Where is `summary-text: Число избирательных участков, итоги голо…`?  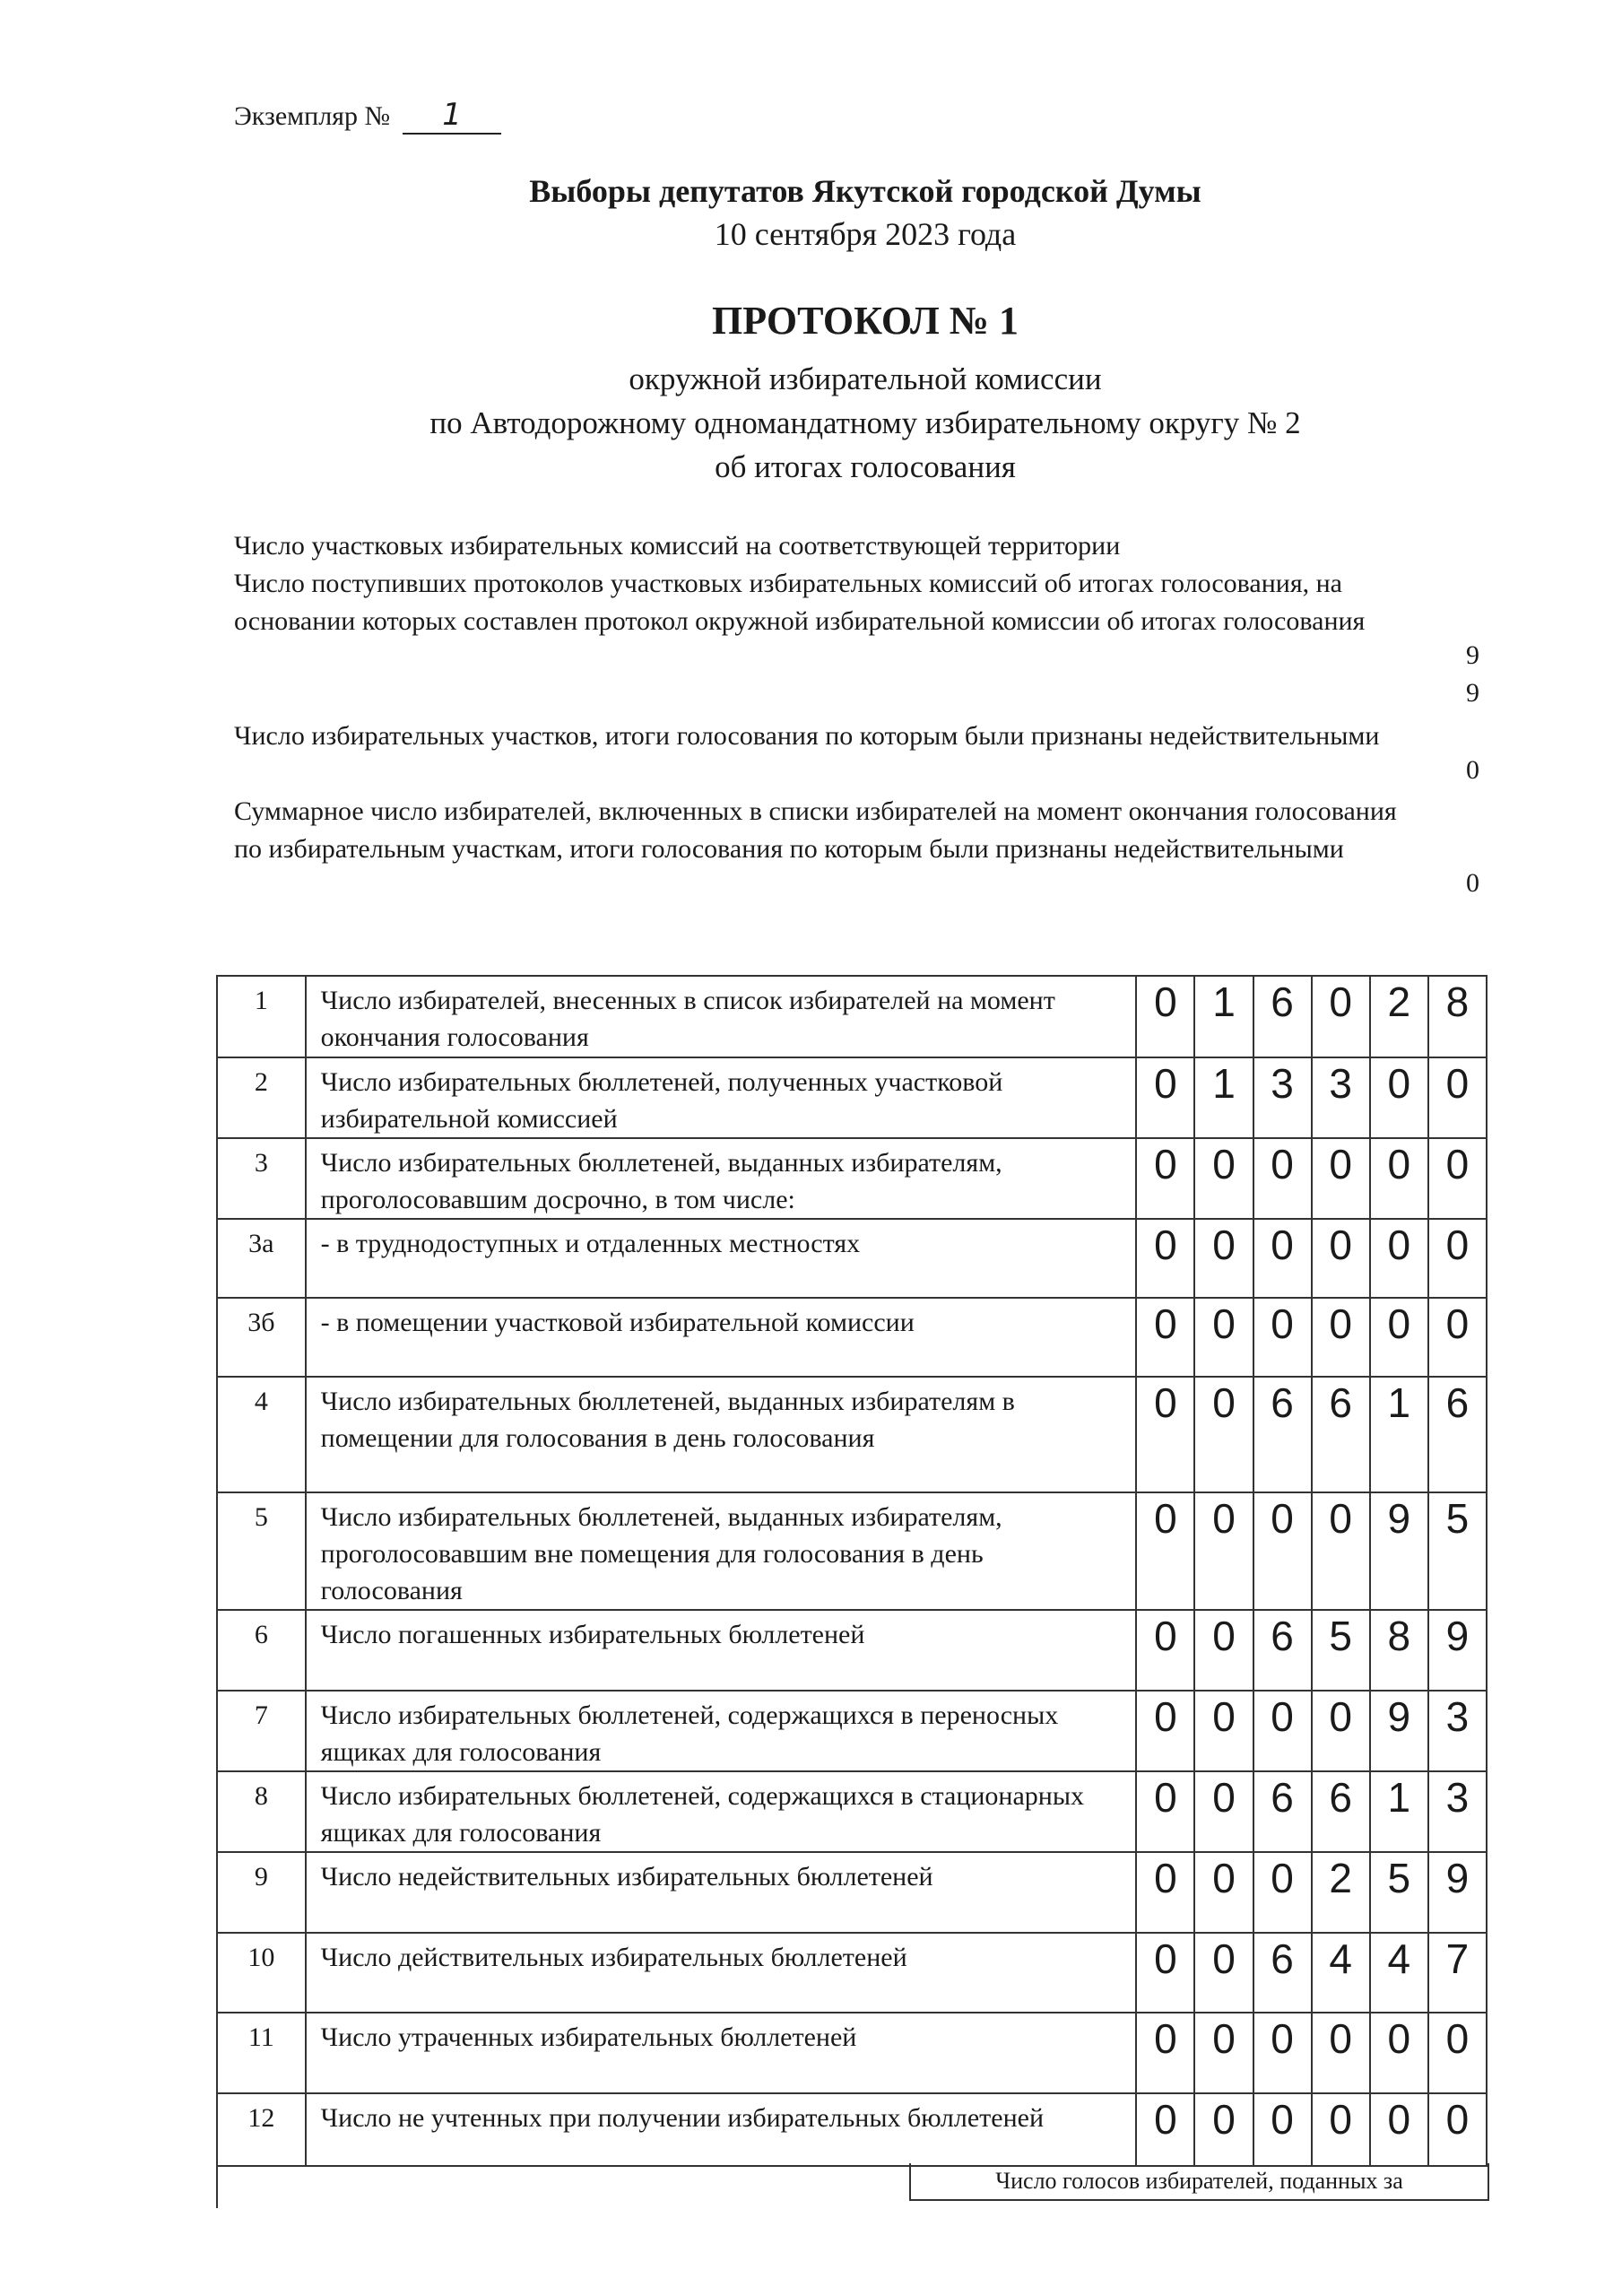 summary-text: Число избирательных участков, итоги голо… is located at coordinates (807, 736).